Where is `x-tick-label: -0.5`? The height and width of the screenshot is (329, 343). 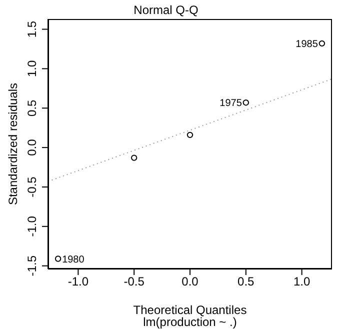
x-tick-label: -0.5 is located at coordinates (134, 281).